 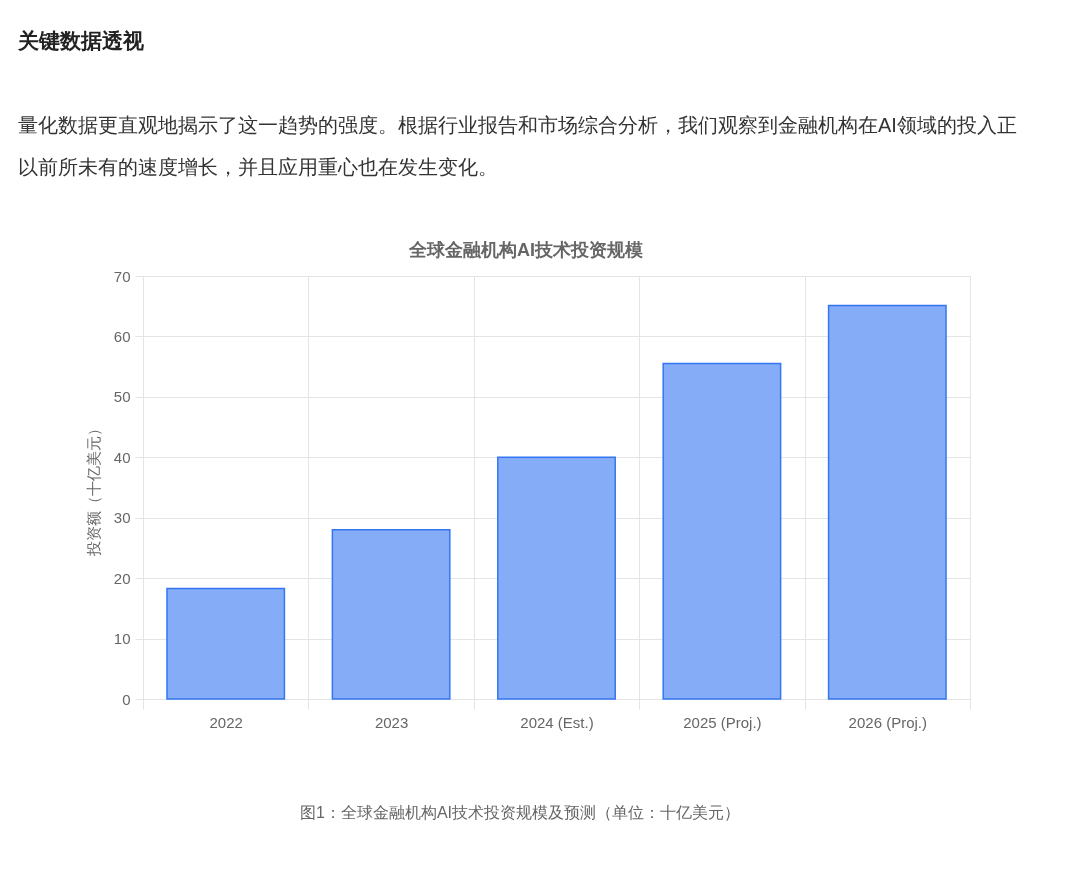 What do you see at coordinates (122, 397) in the screenshot?
I see `y-tick-label: 50` at bounding box center [122, 397].